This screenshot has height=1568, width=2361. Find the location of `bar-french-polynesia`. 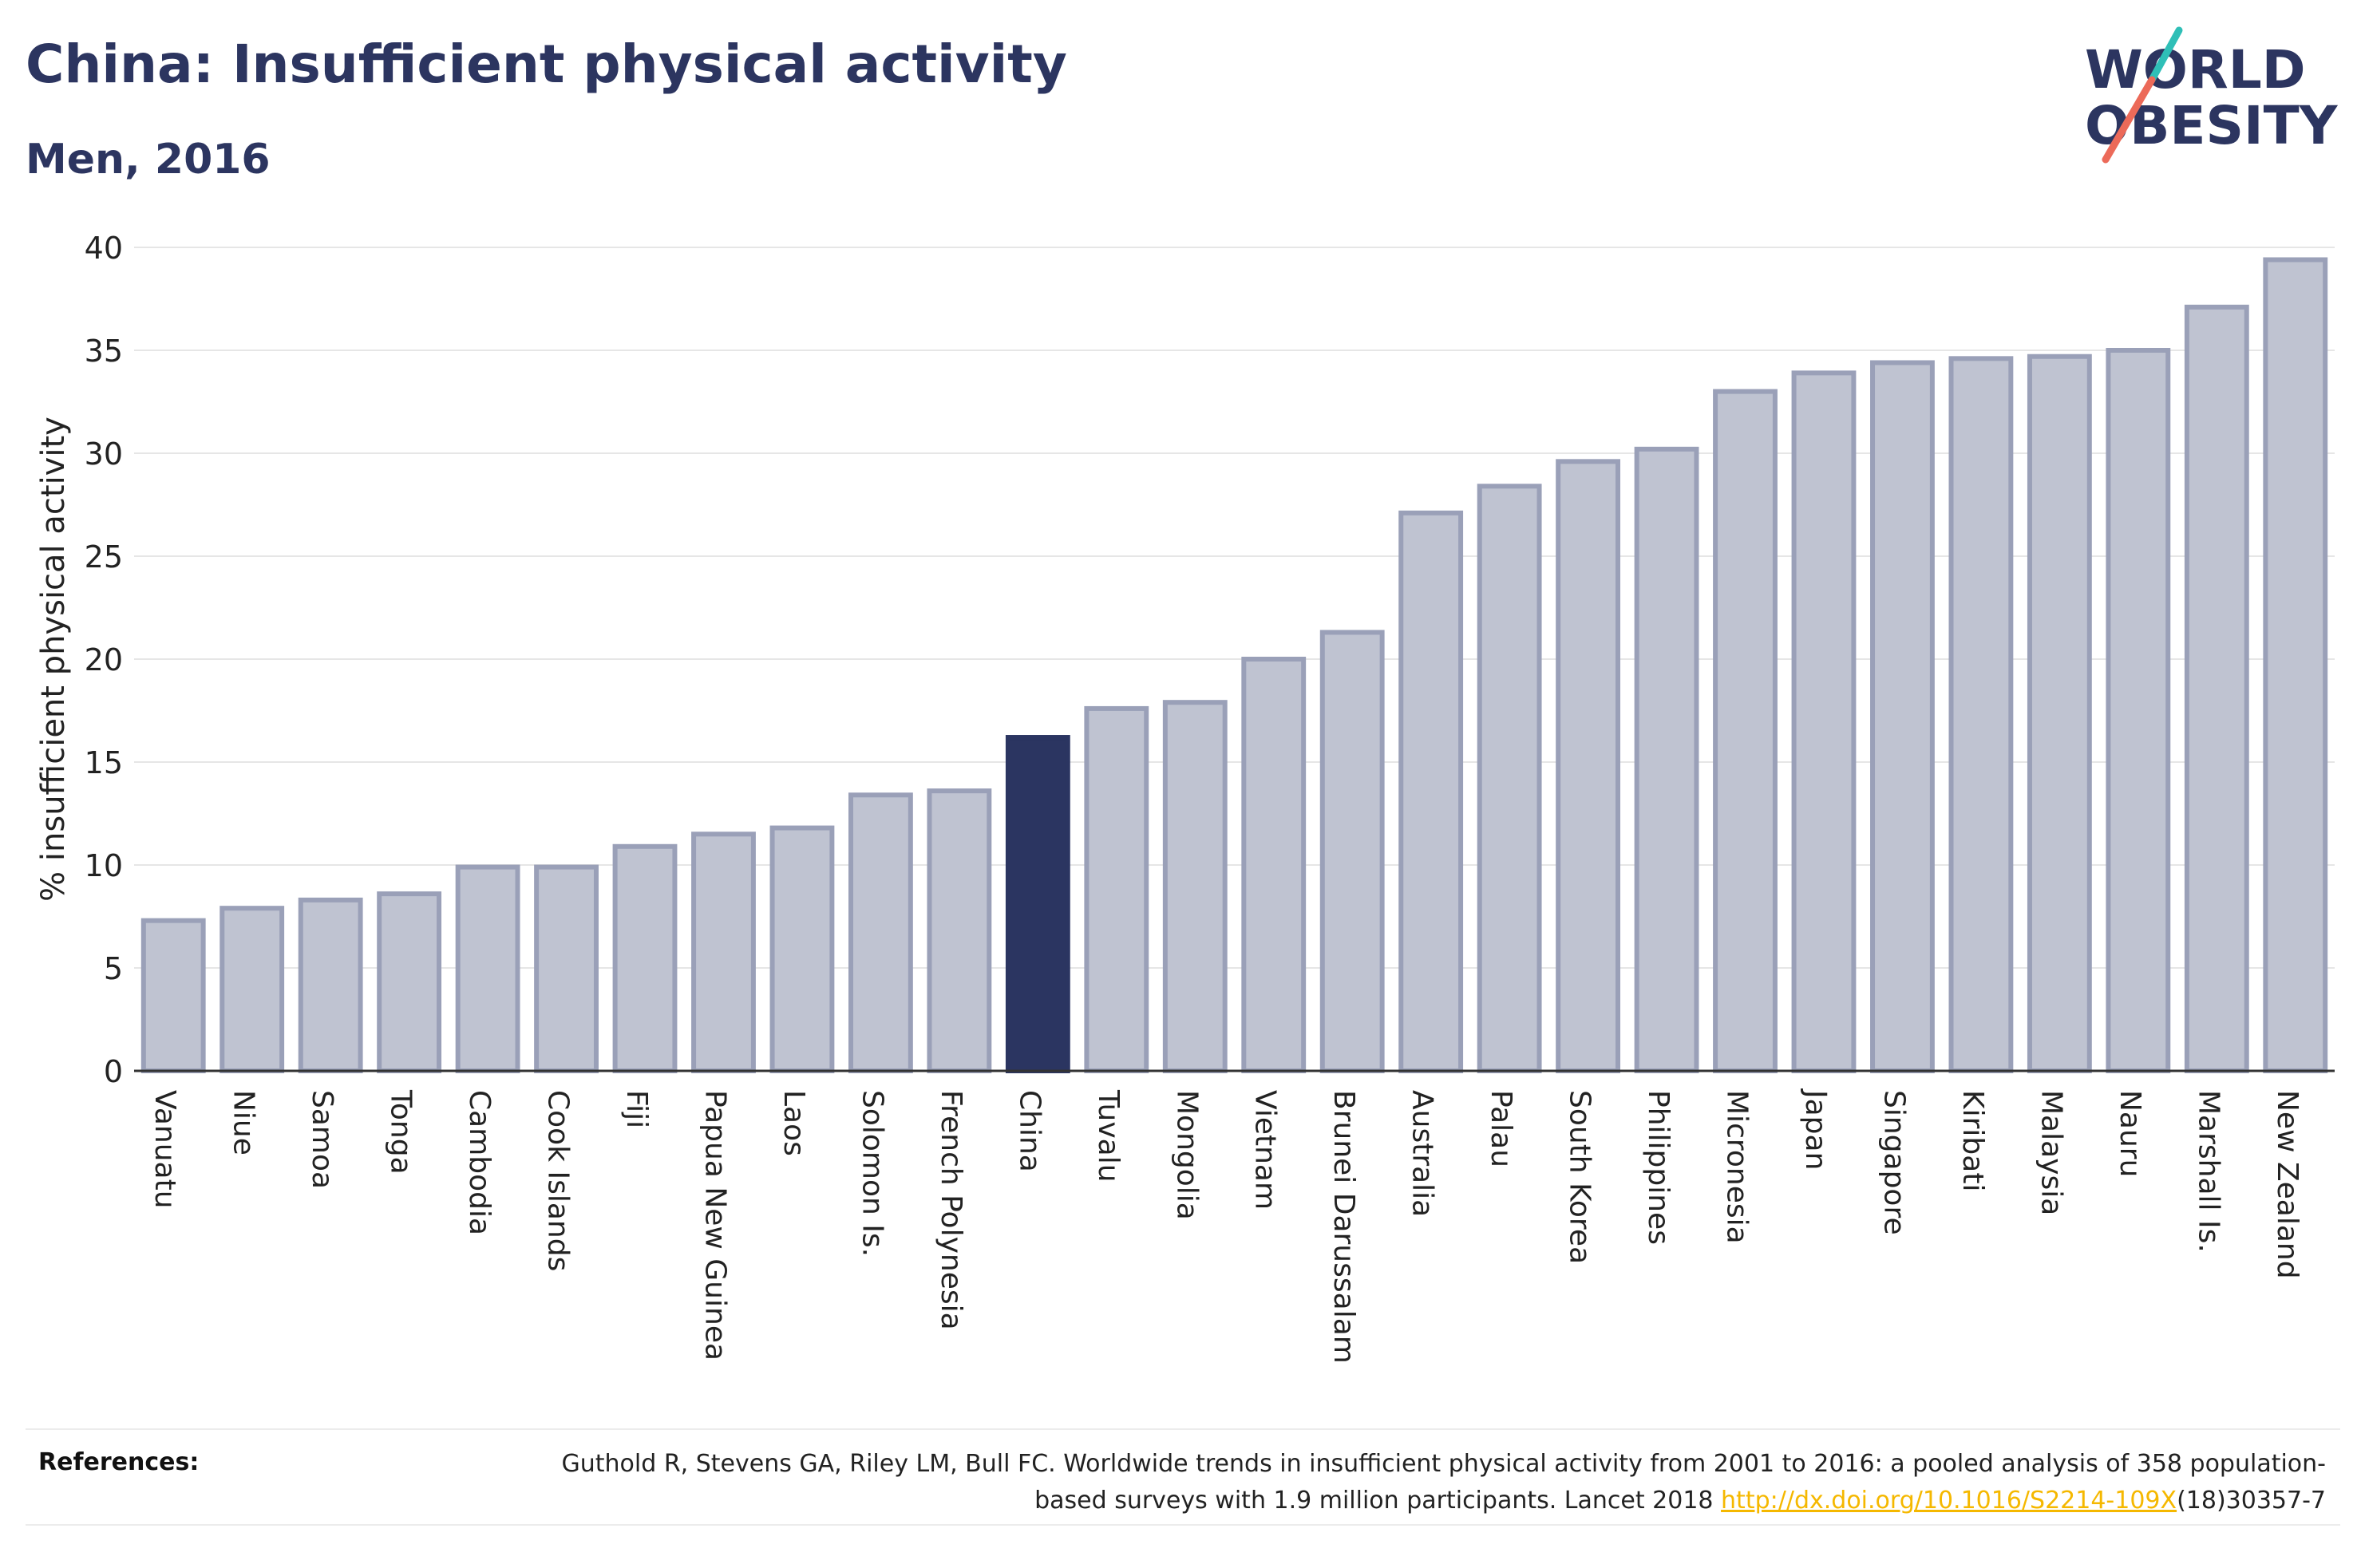

bar-french-polynesia is located at coordinates (959, 930).